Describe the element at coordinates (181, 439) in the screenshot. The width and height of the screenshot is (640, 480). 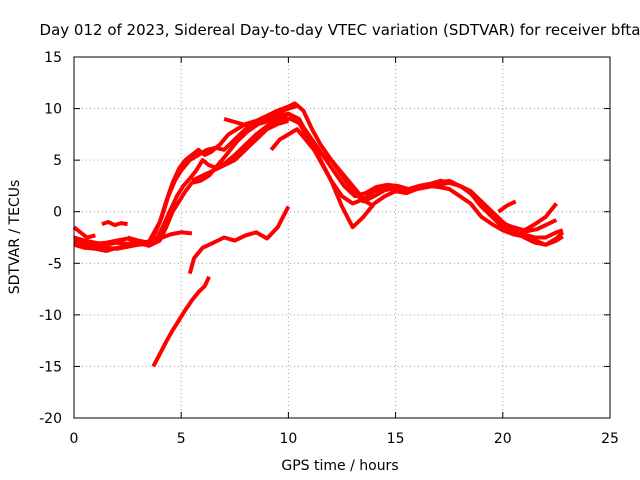
I see `x-tick-label: 5` at that location.